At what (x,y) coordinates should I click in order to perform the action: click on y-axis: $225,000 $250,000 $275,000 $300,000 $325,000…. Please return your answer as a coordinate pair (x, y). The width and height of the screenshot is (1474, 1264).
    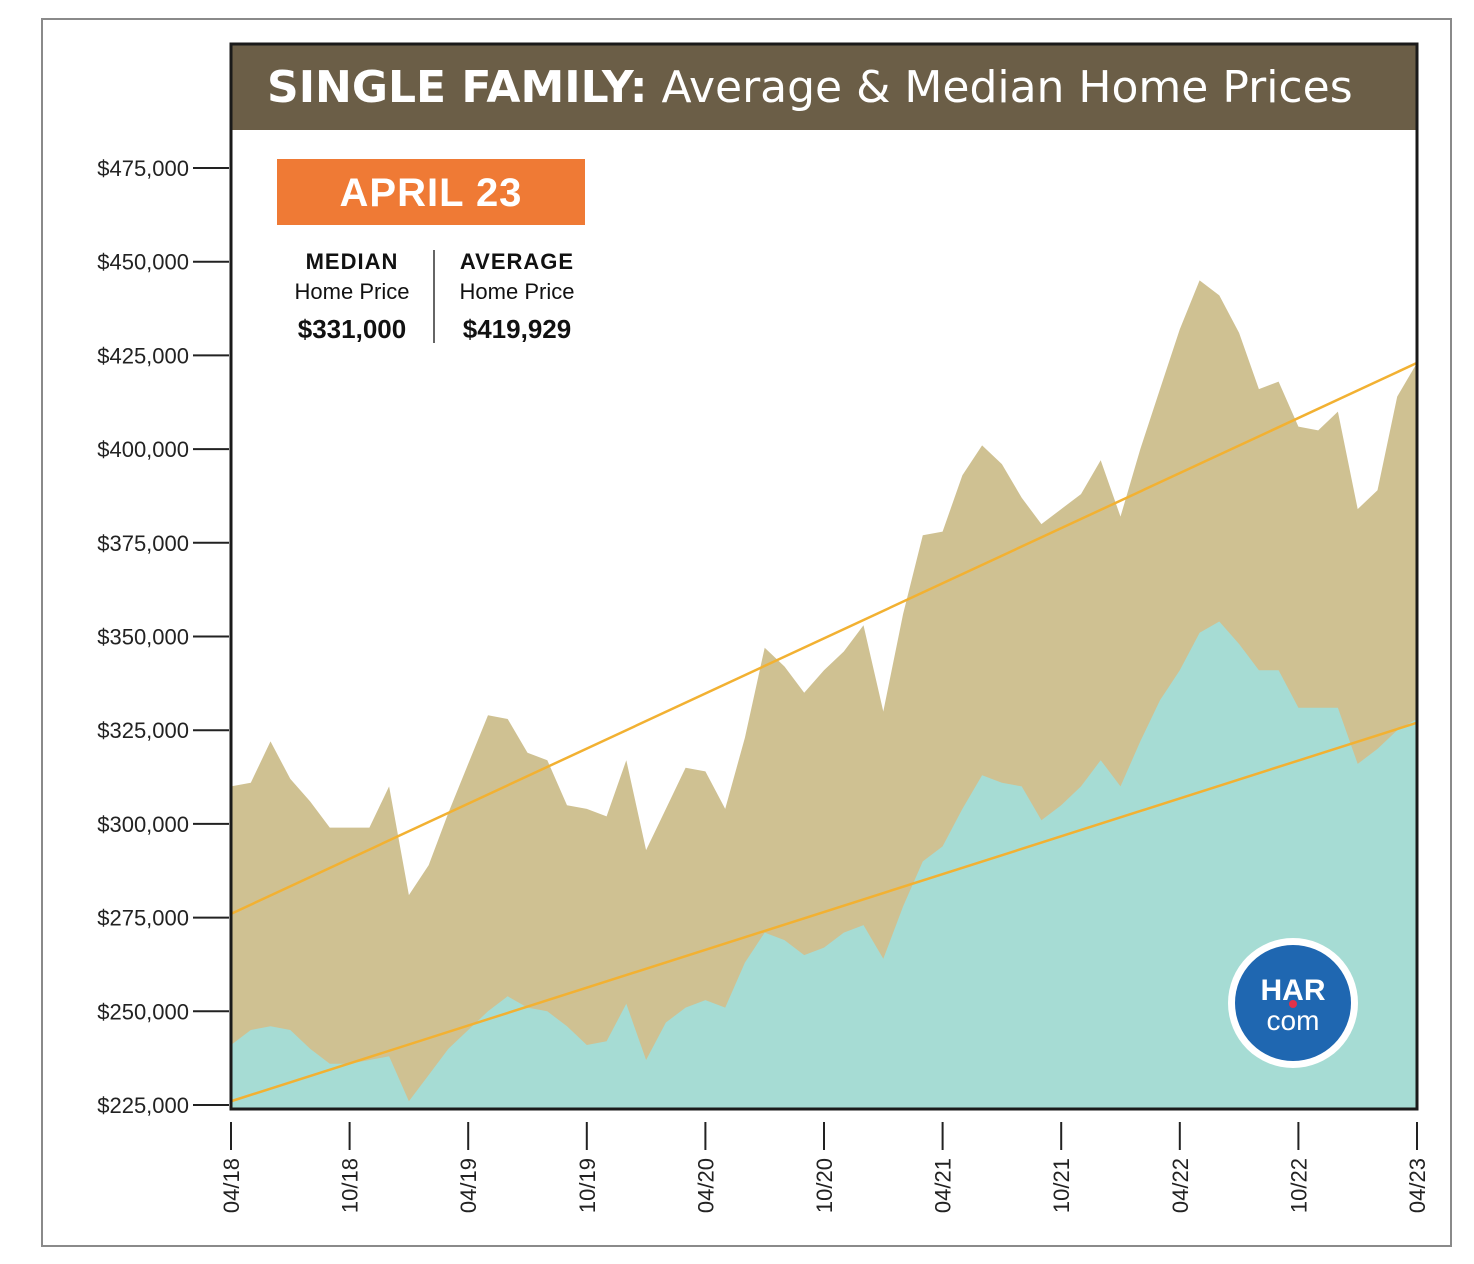
    Looking at the image, I should click on (163, 637).